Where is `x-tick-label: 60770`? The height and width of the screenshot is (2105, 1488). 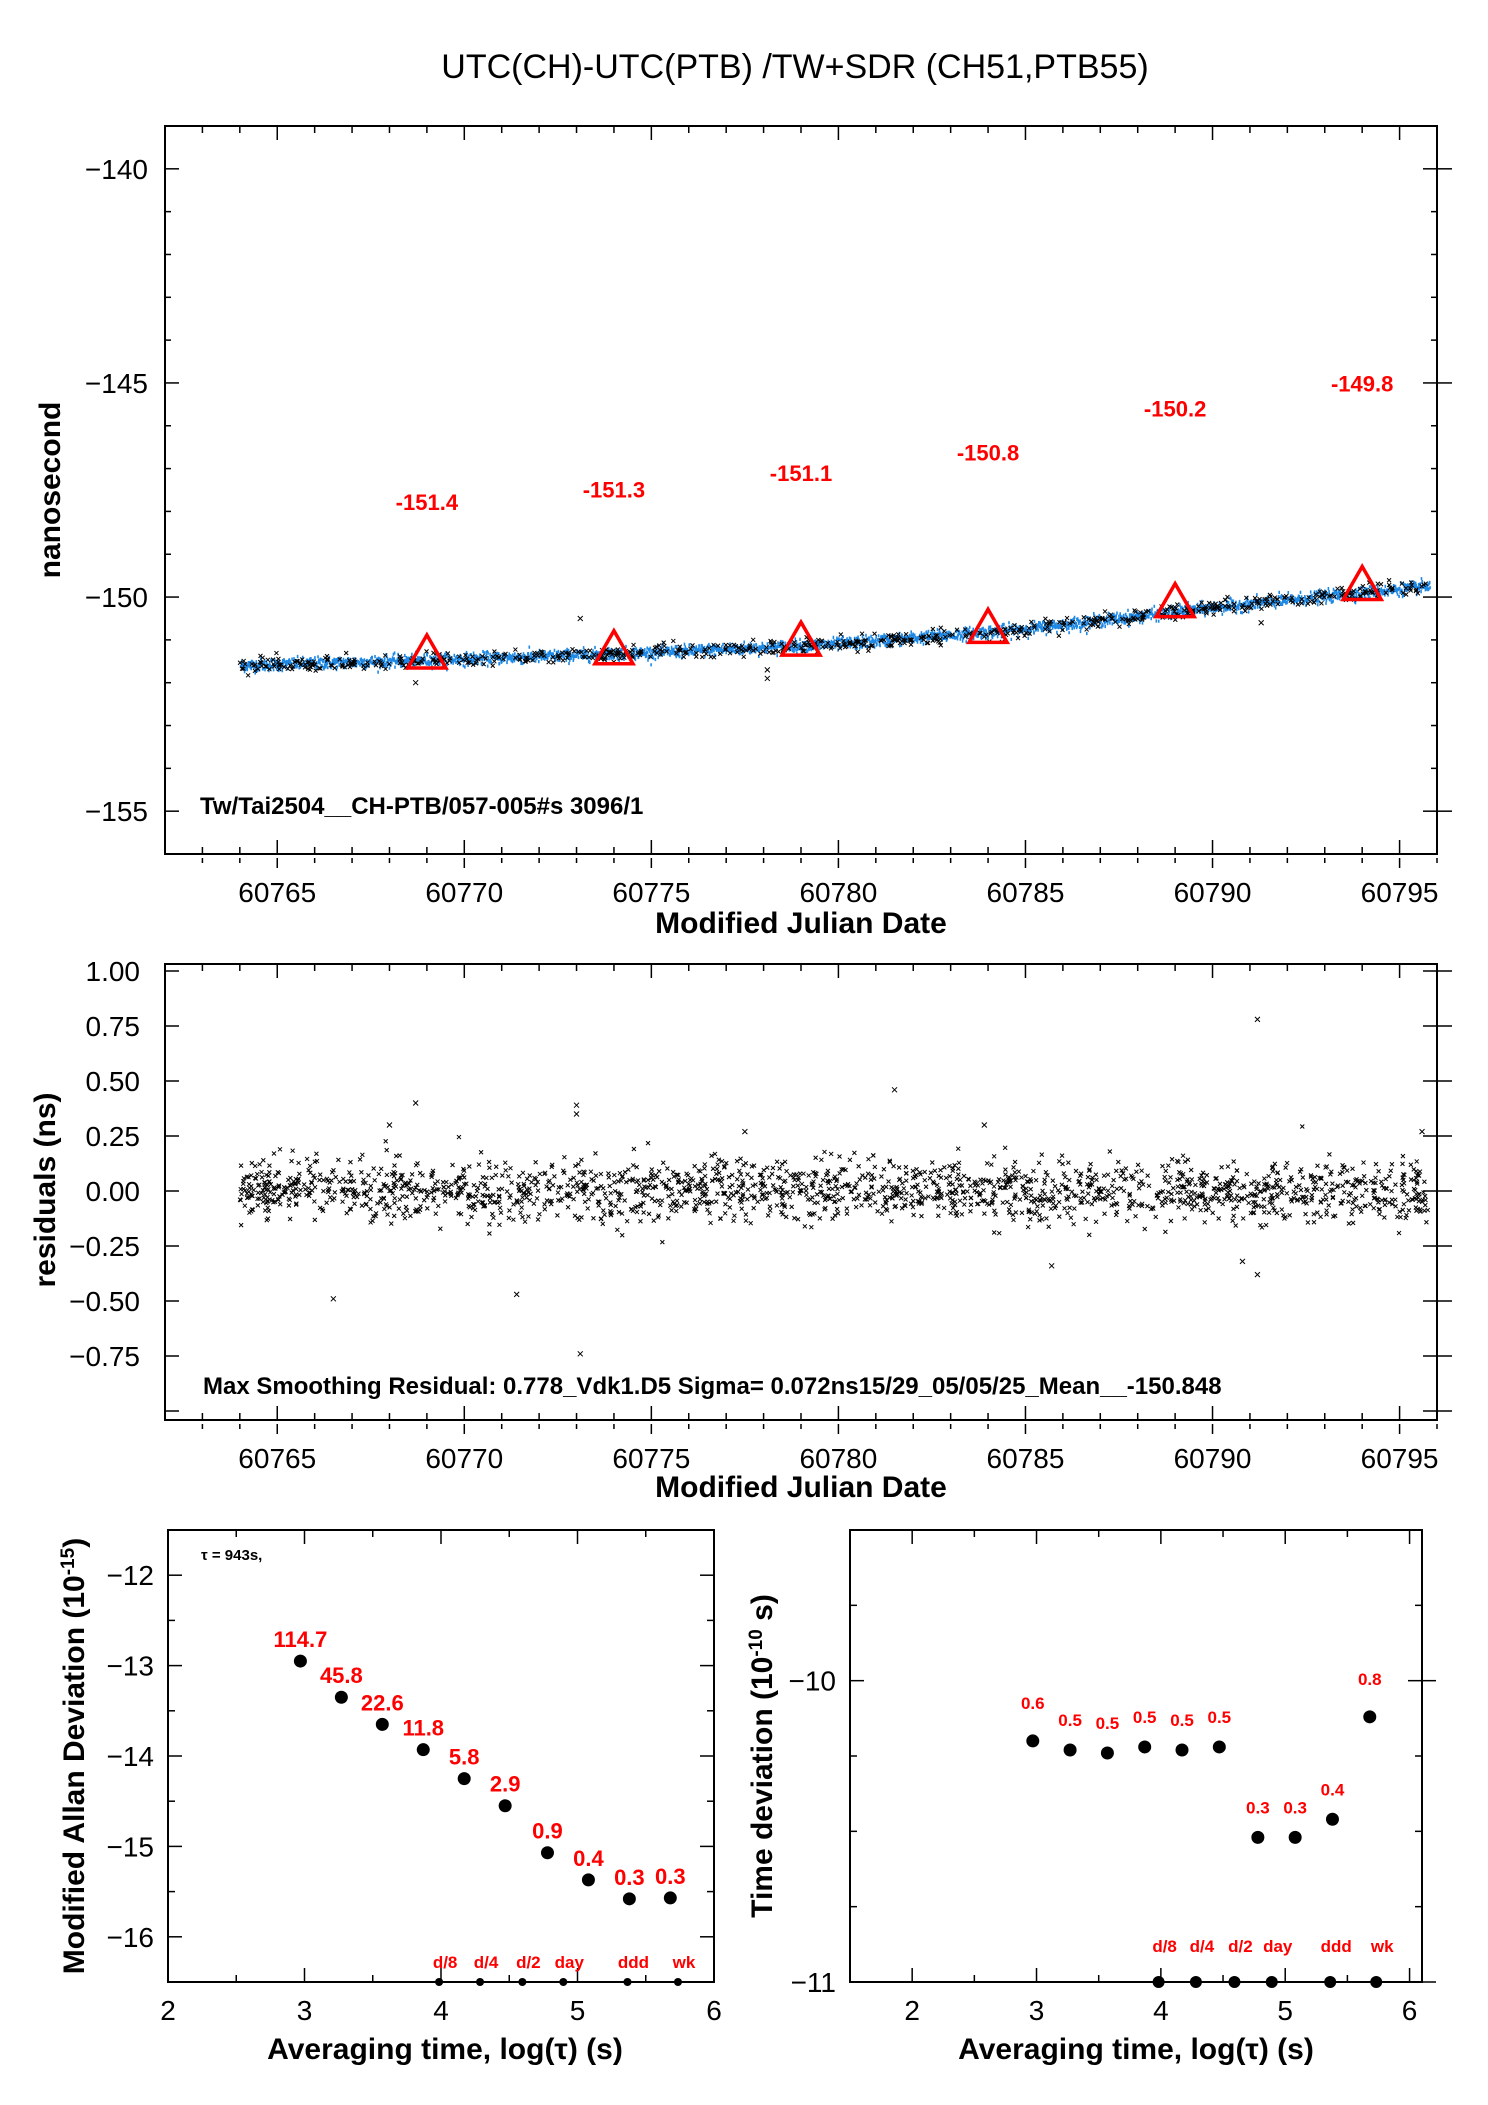
x-tick-label: 60770 is located at coordinates (464, 1458).